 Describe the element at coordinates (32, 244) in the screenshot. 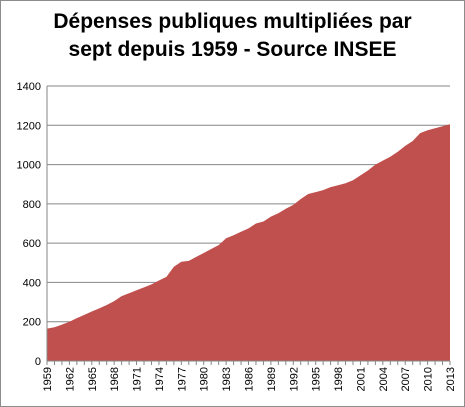

I see `y-tick-label: 600` at that location.